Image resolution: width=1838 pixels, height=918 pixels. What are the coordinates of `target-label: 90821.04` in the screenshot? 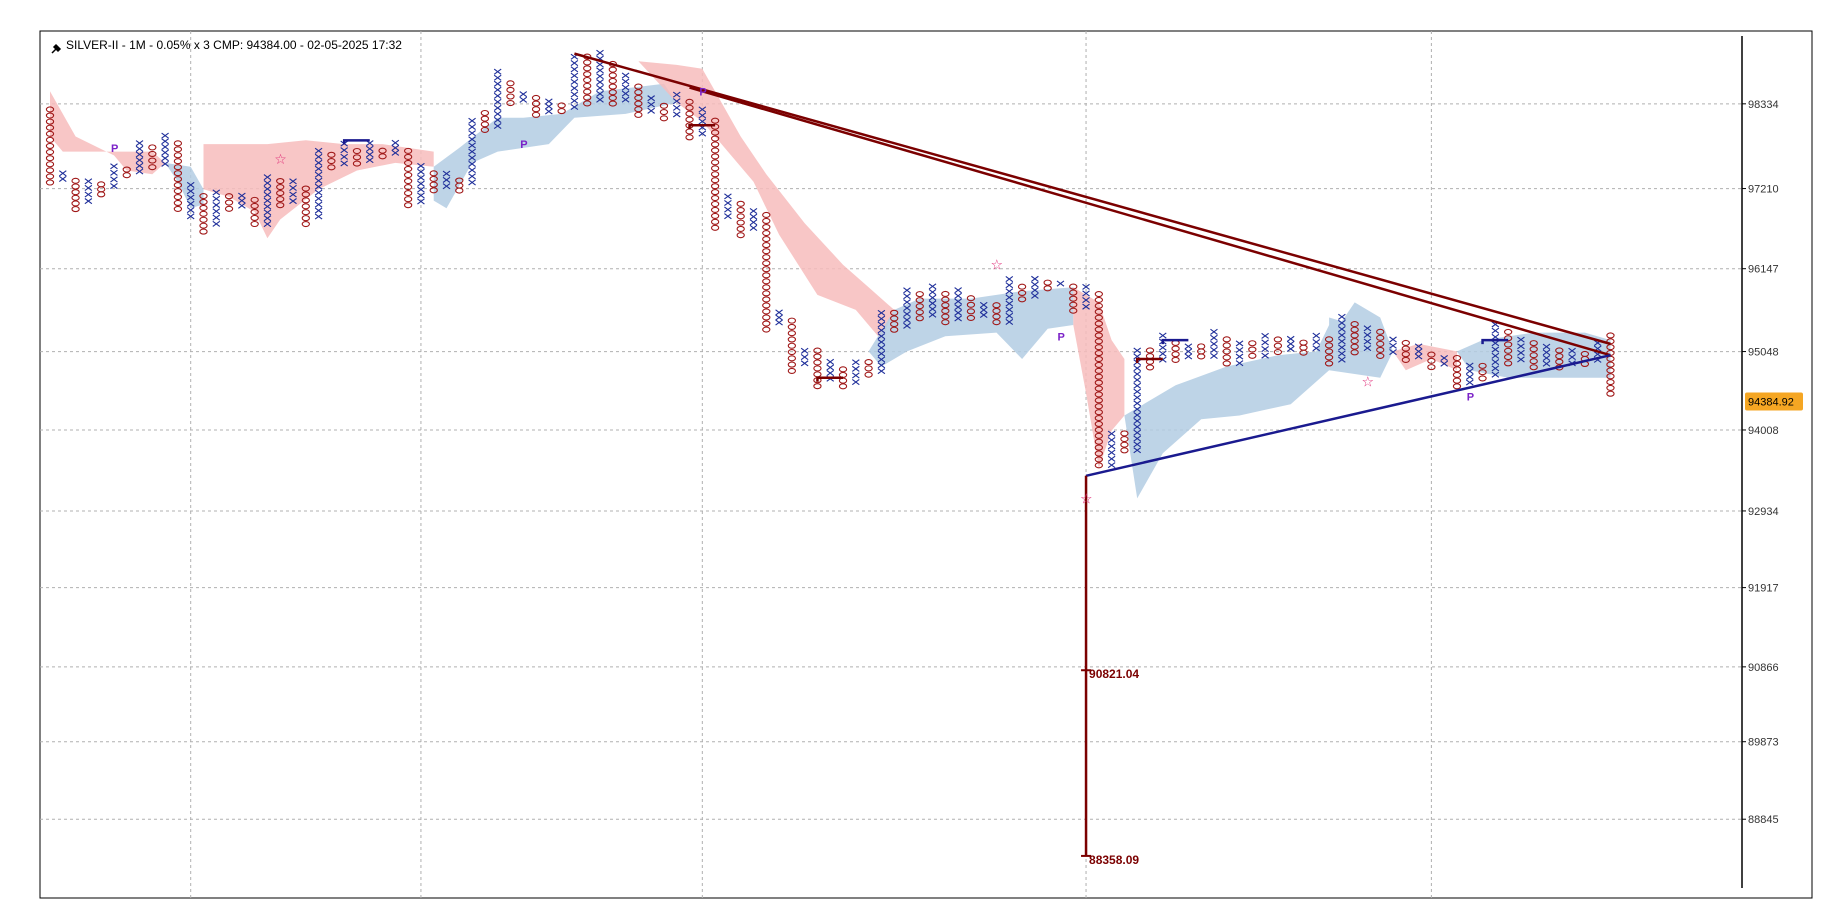 It's located at (1114, 674).